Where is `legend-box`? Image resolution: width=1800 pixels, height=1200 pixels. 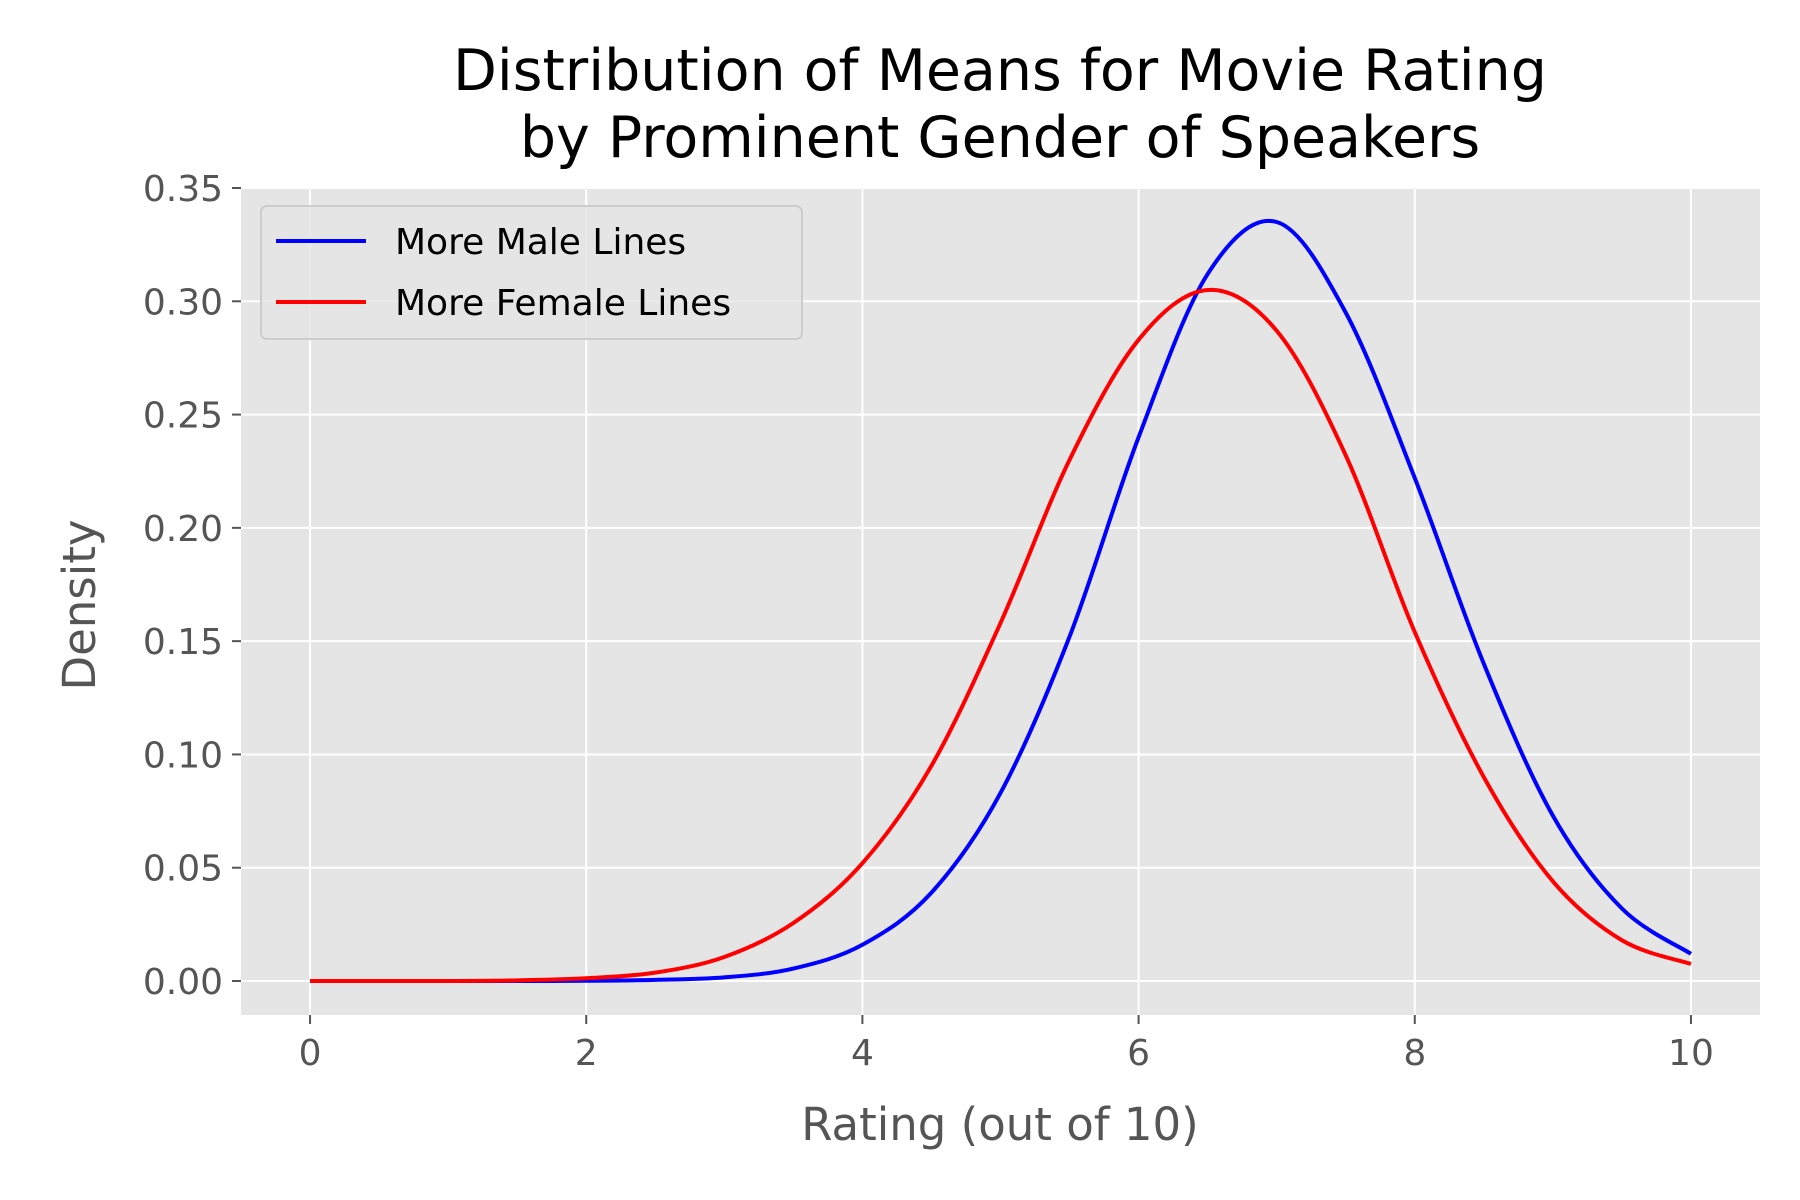
legend-box is located at coordinates (531, 272).